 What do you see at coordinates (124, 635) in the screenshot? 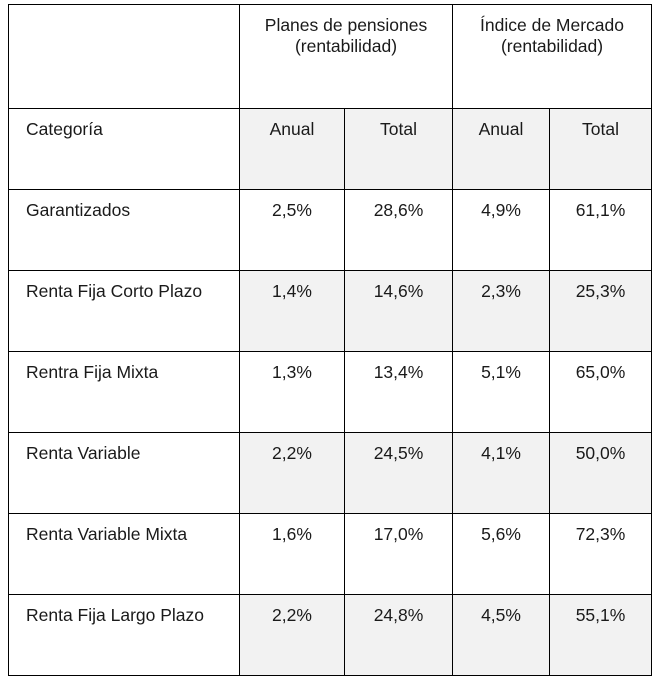
I see `category-cell: Renta Fija Largo Plazo` at bounding box center [124, 635].